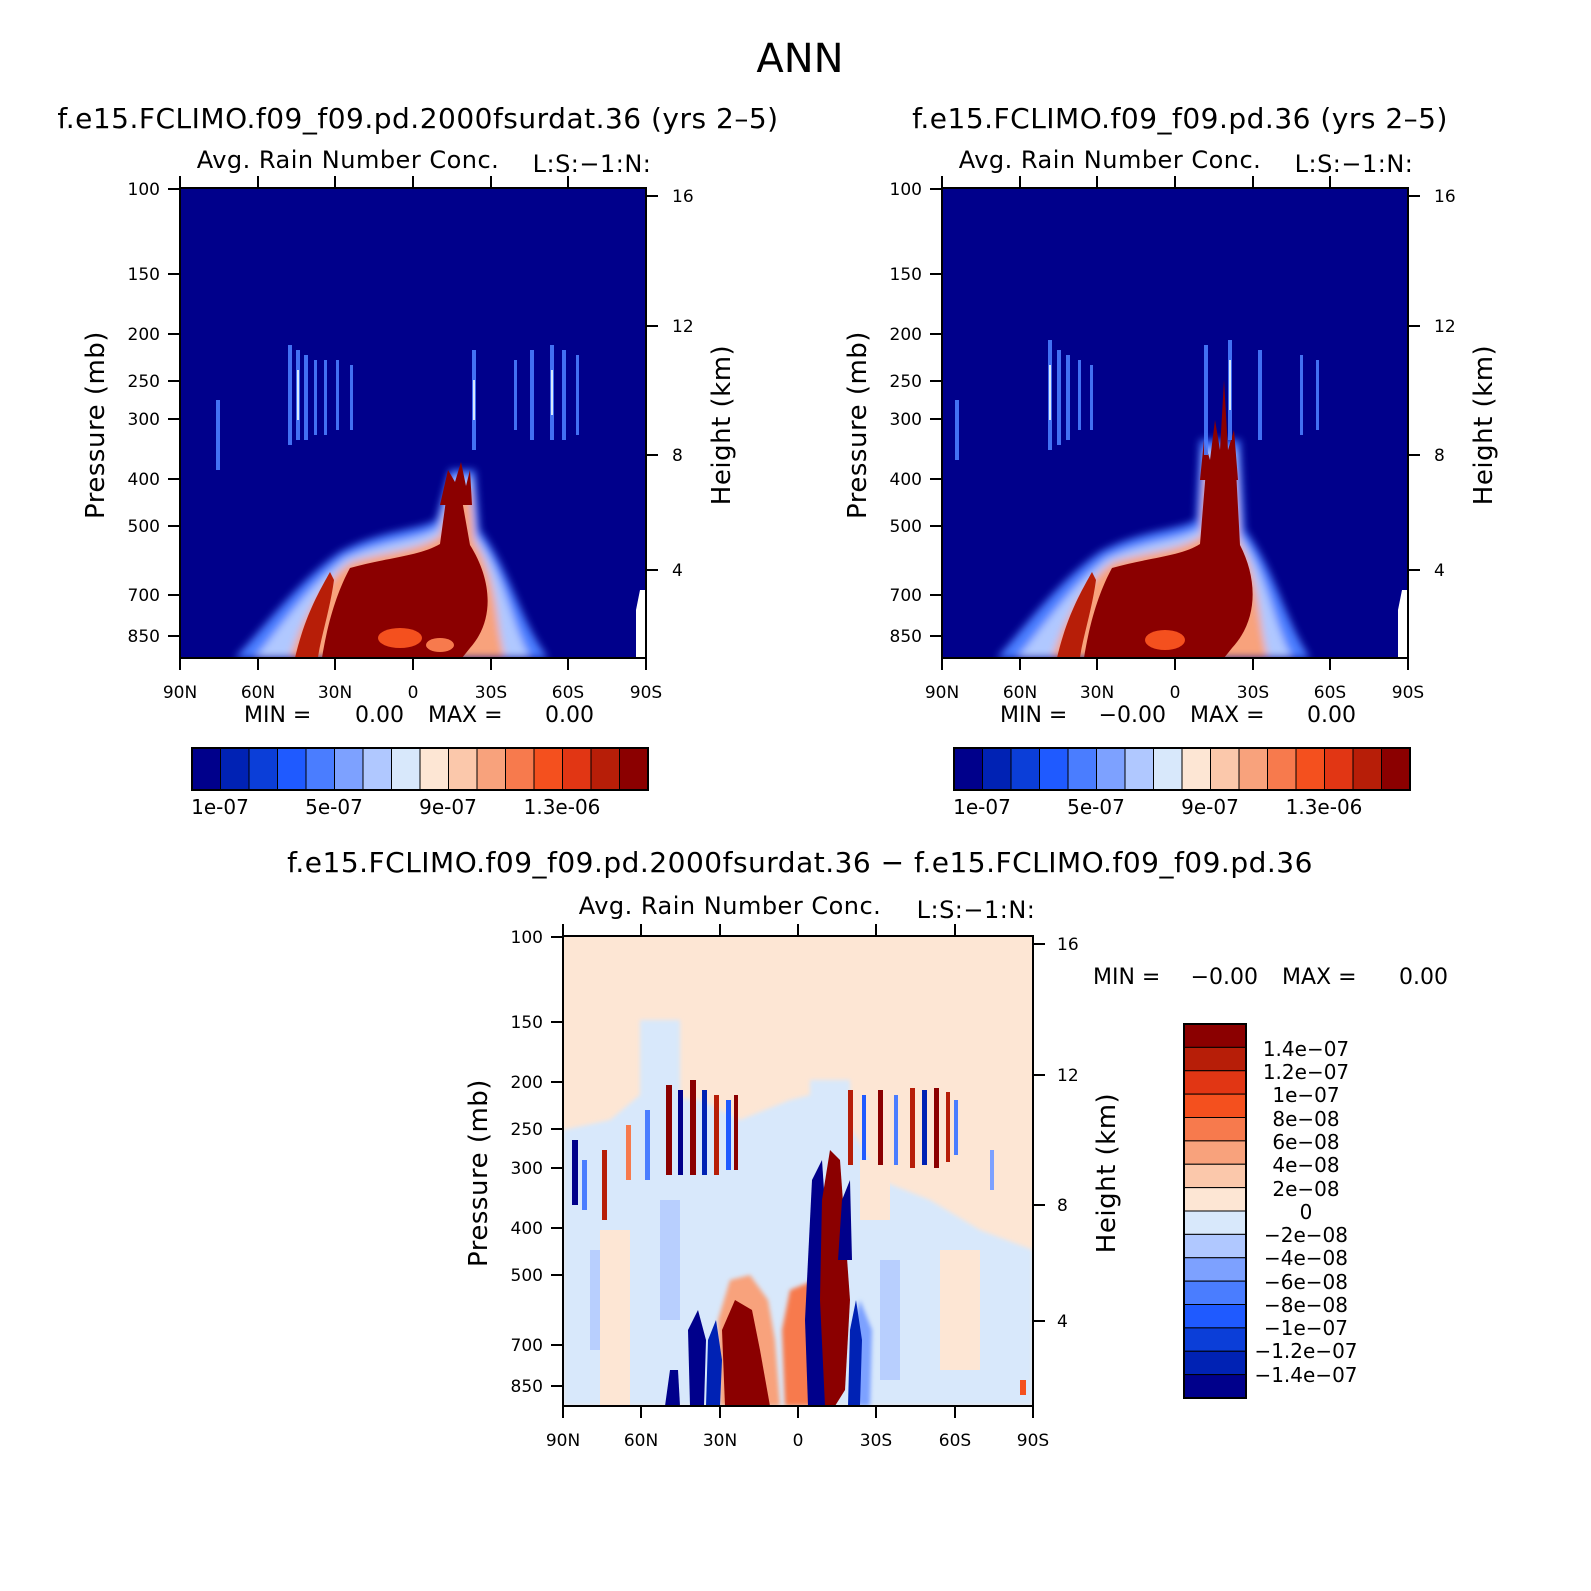 The height and width of the screenshot is (1591, 1591). I want to click on panel-2-ytick-label: 300, so click(906, 420).